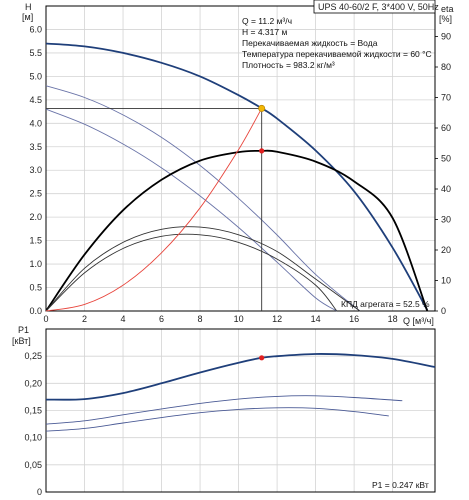 The width and height of the screenshot is (469, 500). I want to click on y2-axis-unit: [%], so click(445, 19).